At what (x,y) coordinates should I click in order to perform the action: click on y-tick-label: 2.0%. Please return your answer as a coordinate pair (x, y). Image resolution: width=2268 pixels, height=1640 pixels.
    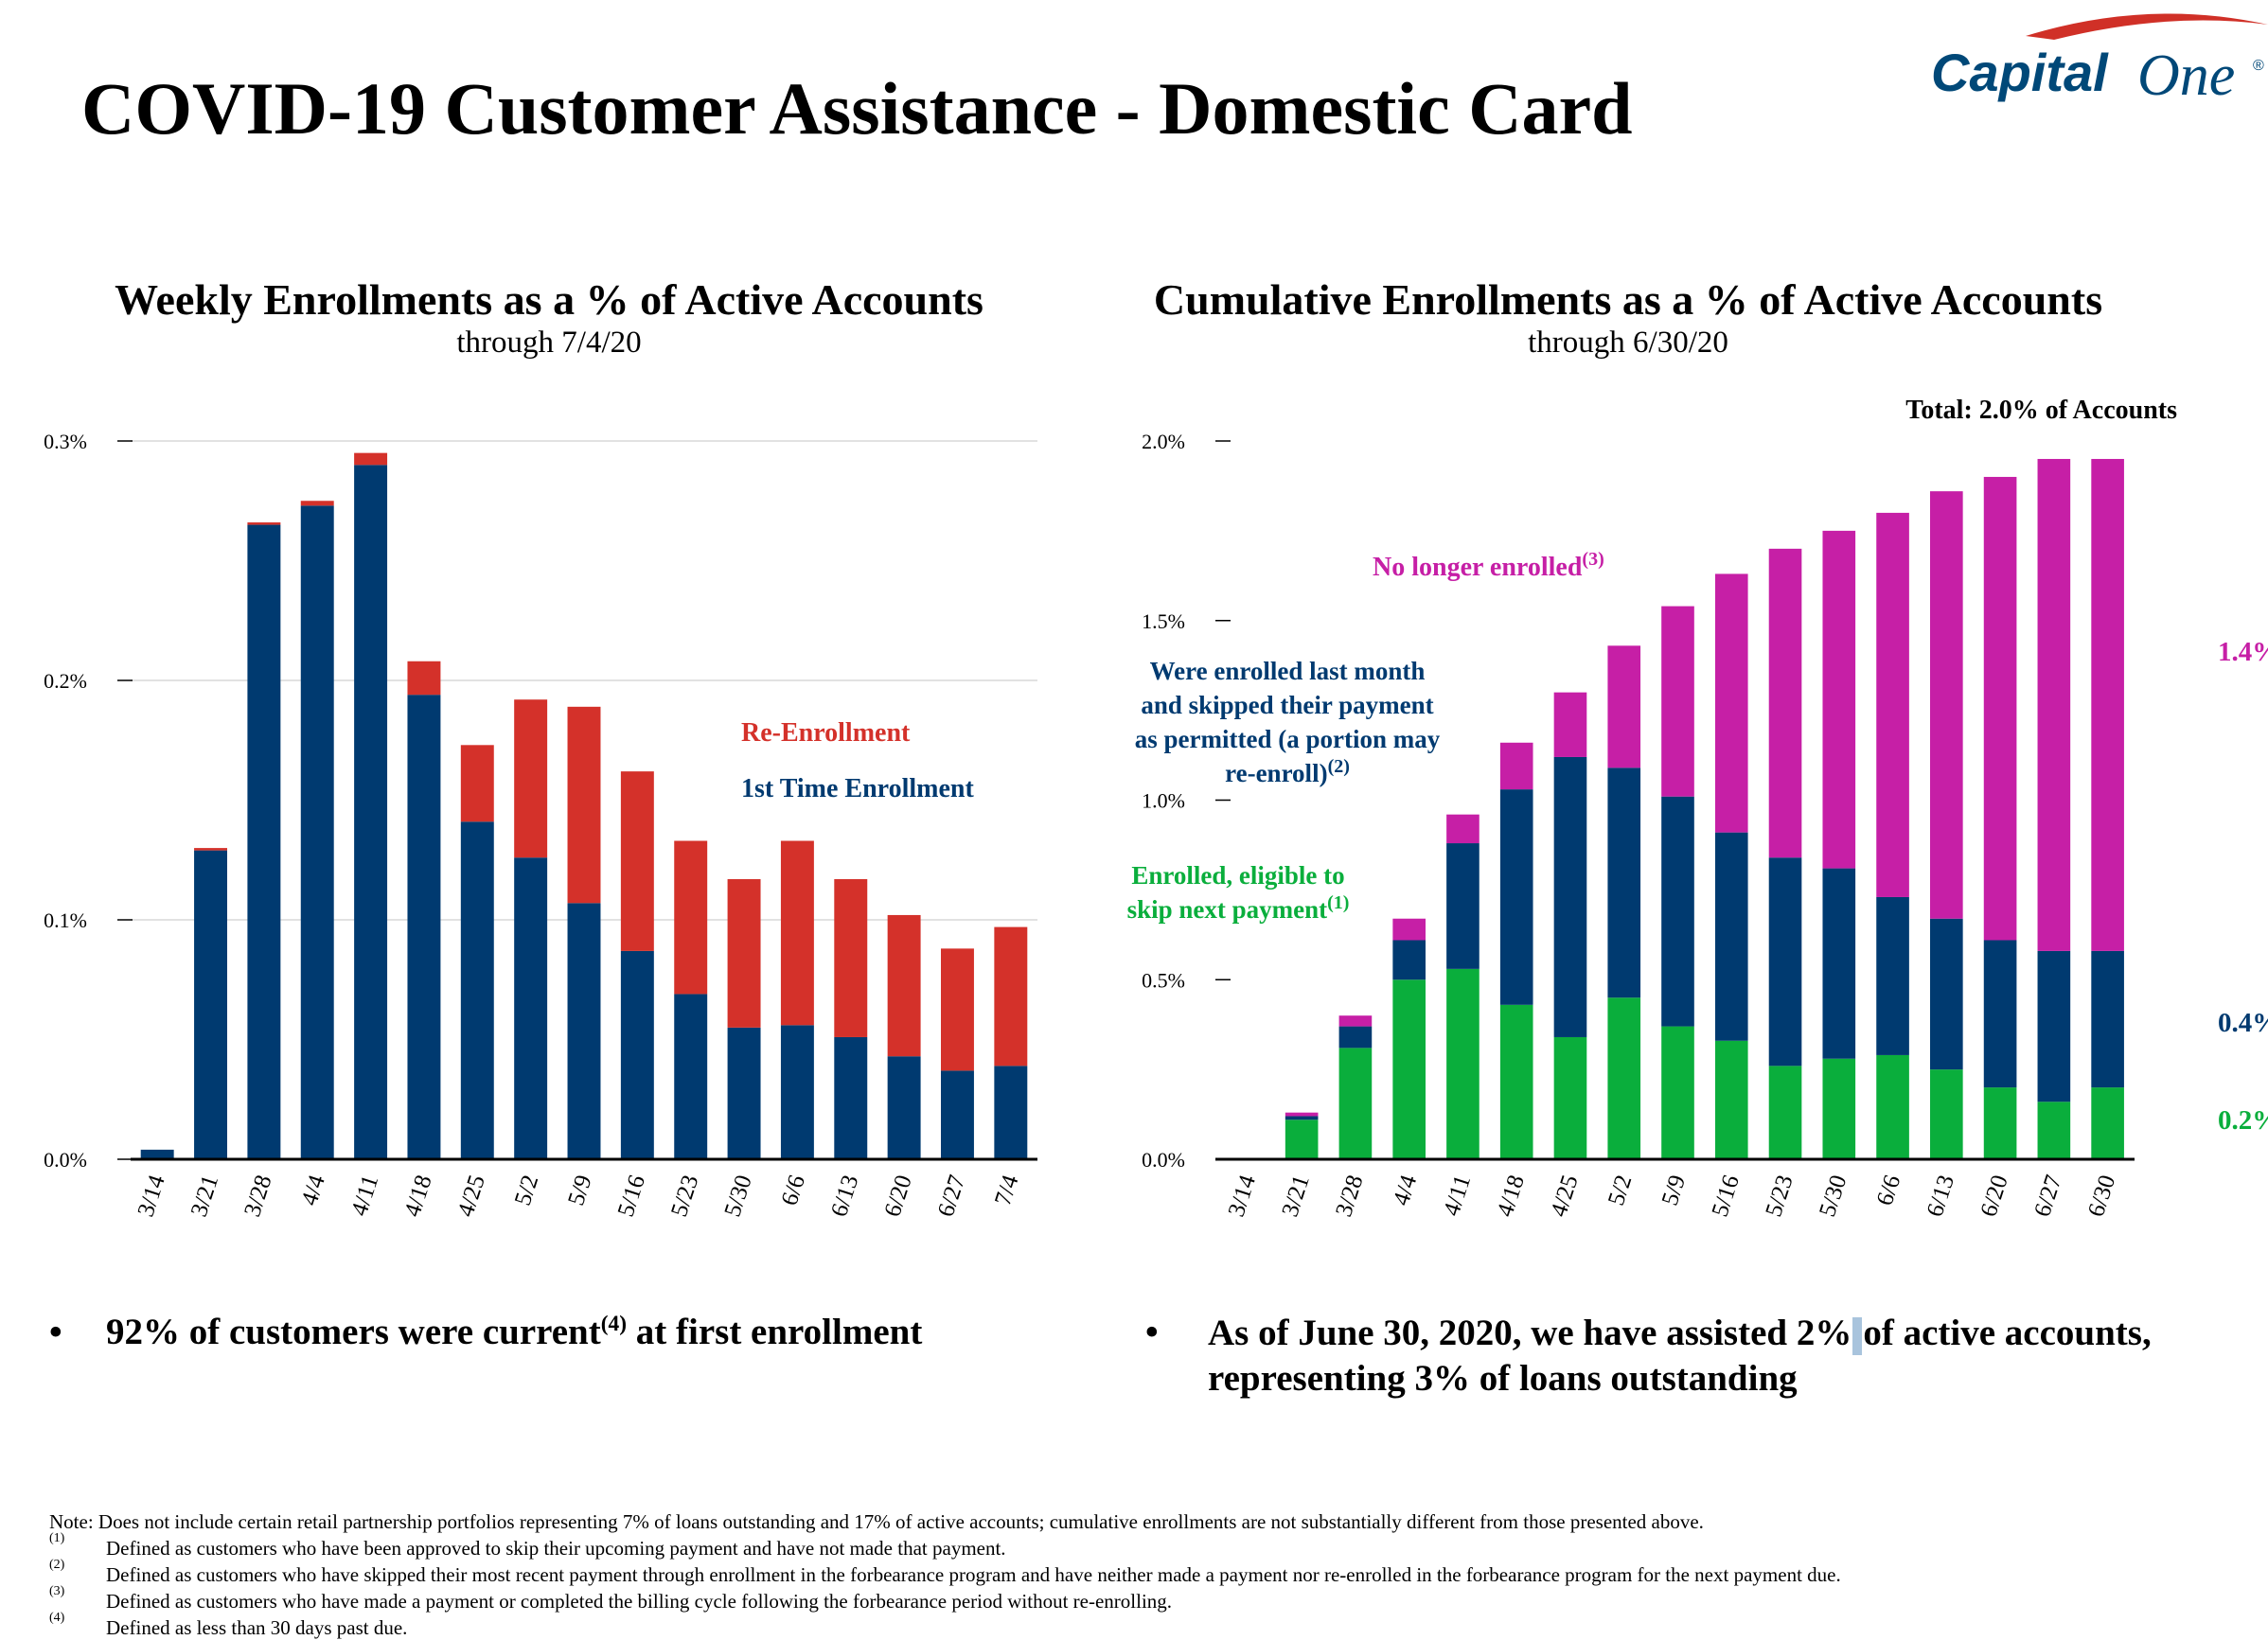
    Looking at the image, I should click on (1163, 441).